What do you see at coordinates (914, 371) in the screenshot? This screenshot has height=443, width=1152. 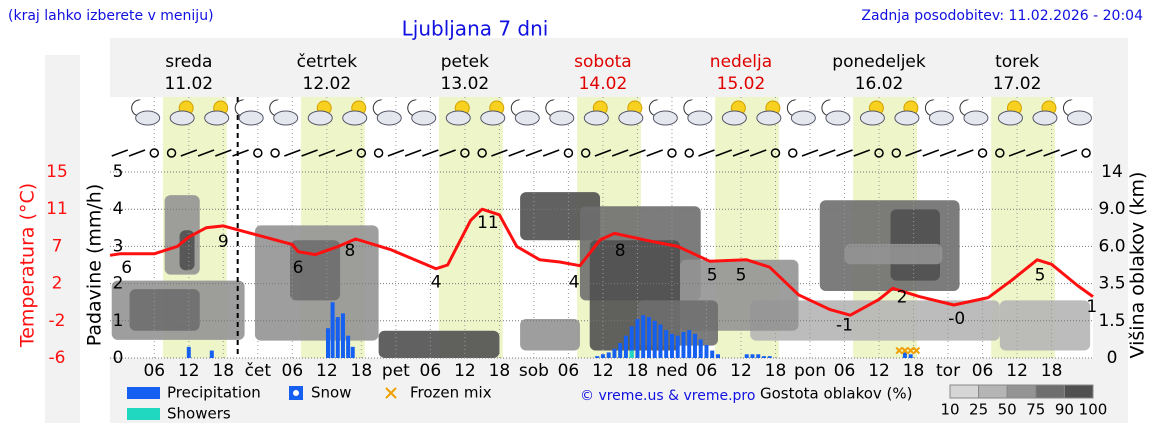 I see `x-tick-label: 18` at bounding box center [914, 371].